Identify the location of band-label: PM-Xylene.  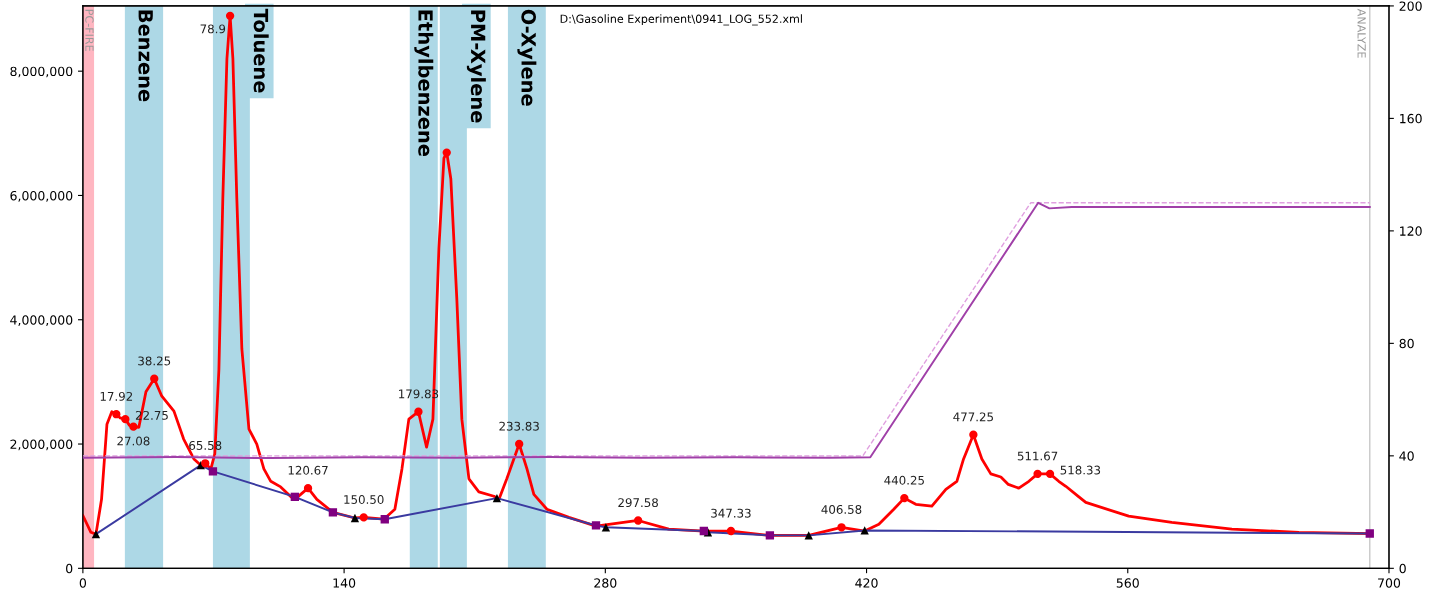
(476, 66).